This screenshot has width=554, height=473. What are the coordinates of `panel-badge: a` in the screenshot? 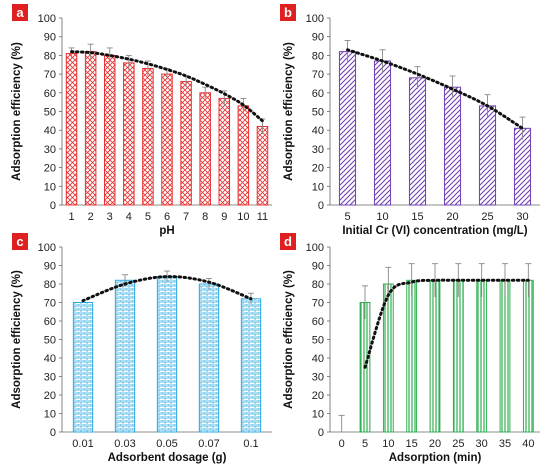 It's located at (20, 12).